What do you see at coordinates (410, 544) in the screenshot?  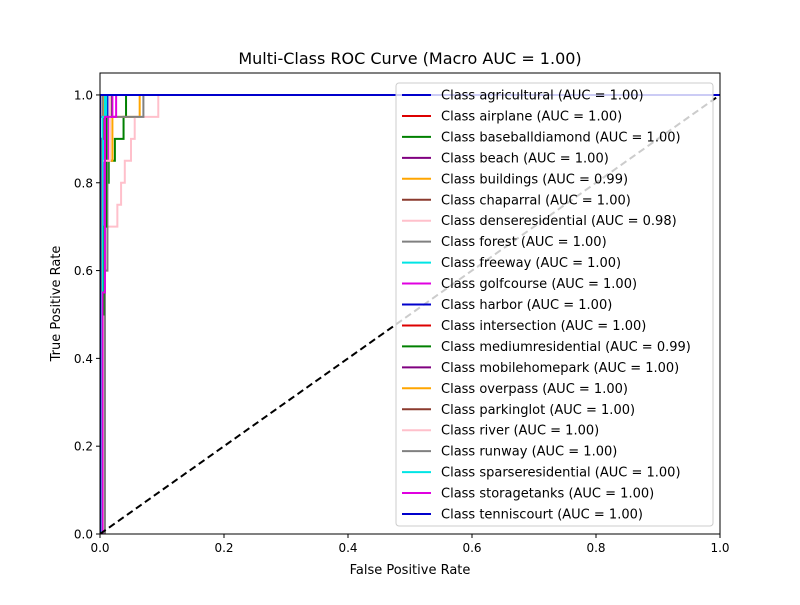 I see `x-axis-ticks: 0.0 0.2 0.4 0.6 0.8 1.0` at bounding box center [410, 544].